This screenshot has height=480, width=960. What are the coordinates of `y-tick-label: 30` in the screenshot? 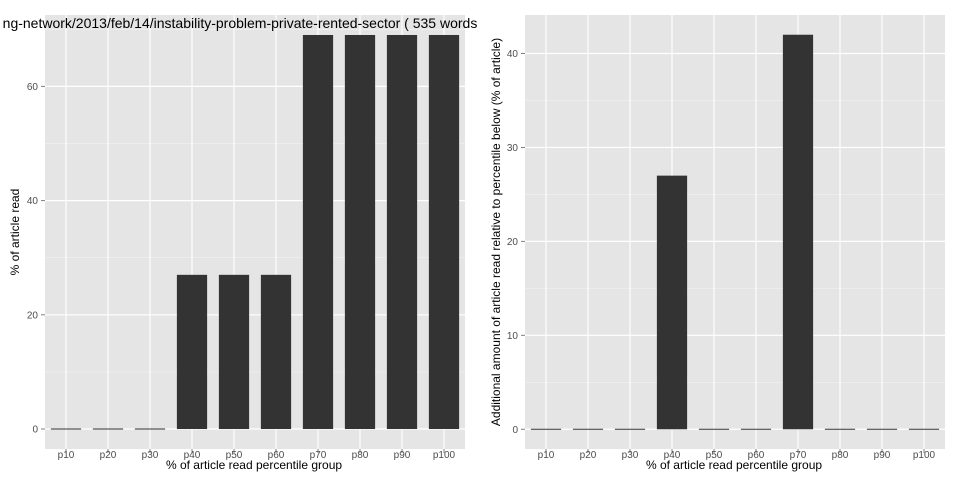 It's located at (513, 148).